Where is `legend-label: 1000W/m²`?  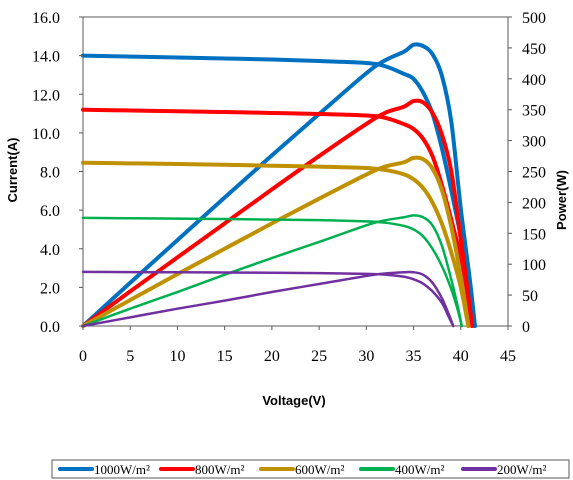
legend-label: 1000W/m² is located at coordinates (122, 469).